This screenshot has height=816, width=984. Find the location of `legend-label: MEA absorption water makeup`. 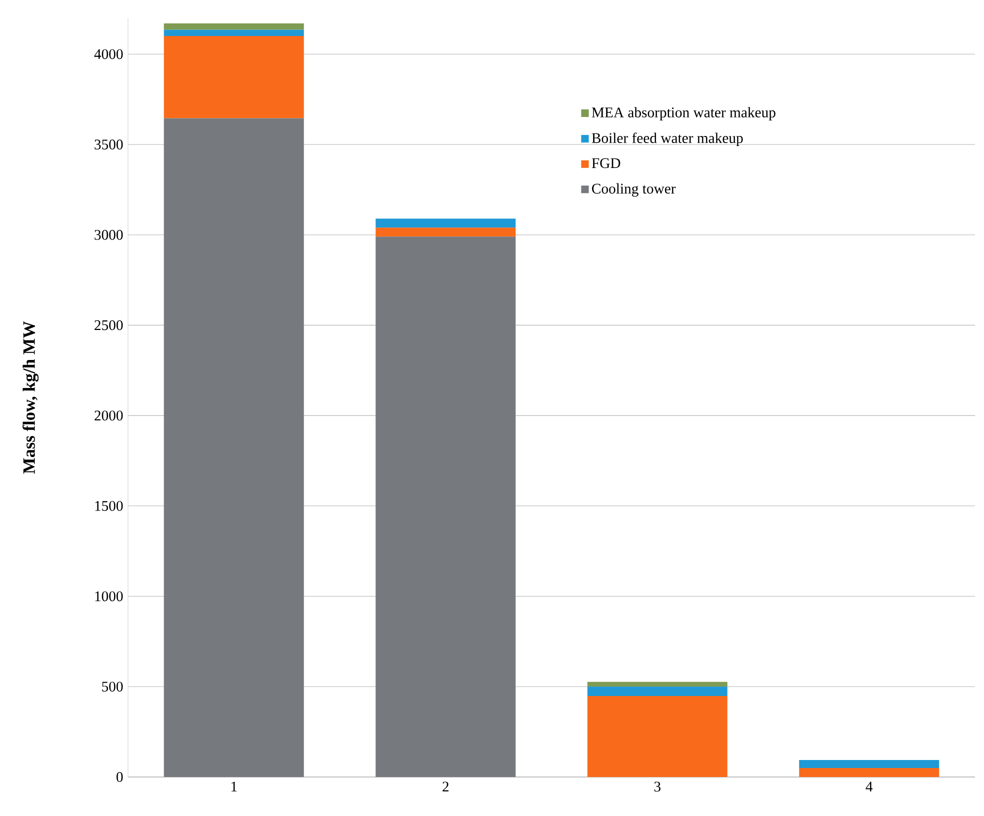

legend-label: MEA absorption water makeup is located at coordinates (684, 113).